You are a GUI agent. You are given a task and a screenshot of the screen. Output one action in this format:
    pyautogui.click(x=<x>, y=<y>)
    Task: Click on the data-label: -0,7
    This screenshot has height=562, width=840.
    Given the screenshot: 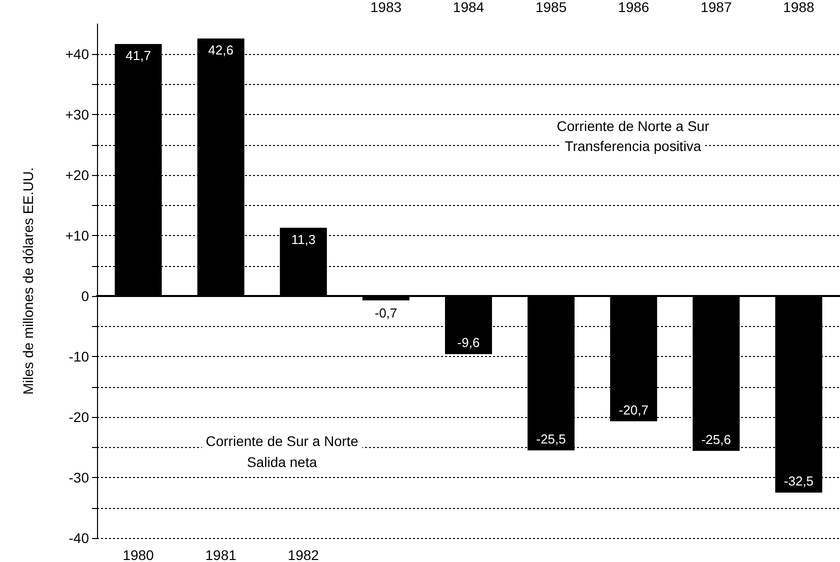 What is the action you would take?
    pyautogui.click(x=386, y=312)
    